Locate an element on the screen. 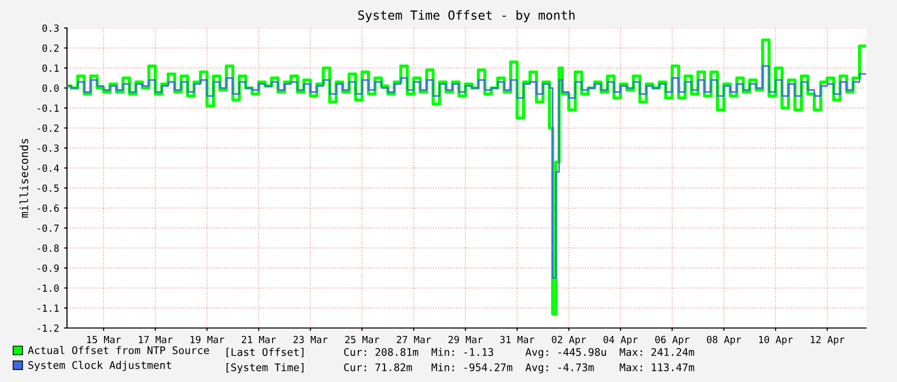 This screenshot has height=382, width=897. x-tick-label: 27 Mar is located at coordinates (413, 340).